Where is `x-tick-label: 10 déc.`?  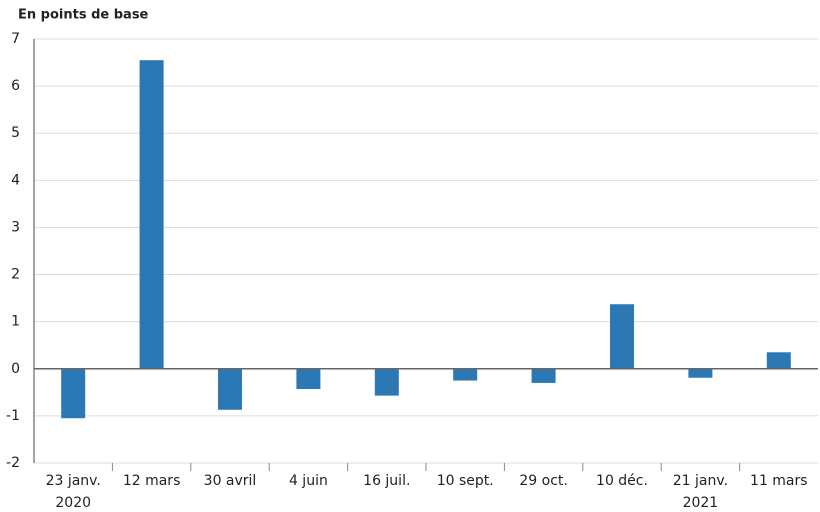 x-tick-label: 10 déc. is located at coordinates (622, 481).